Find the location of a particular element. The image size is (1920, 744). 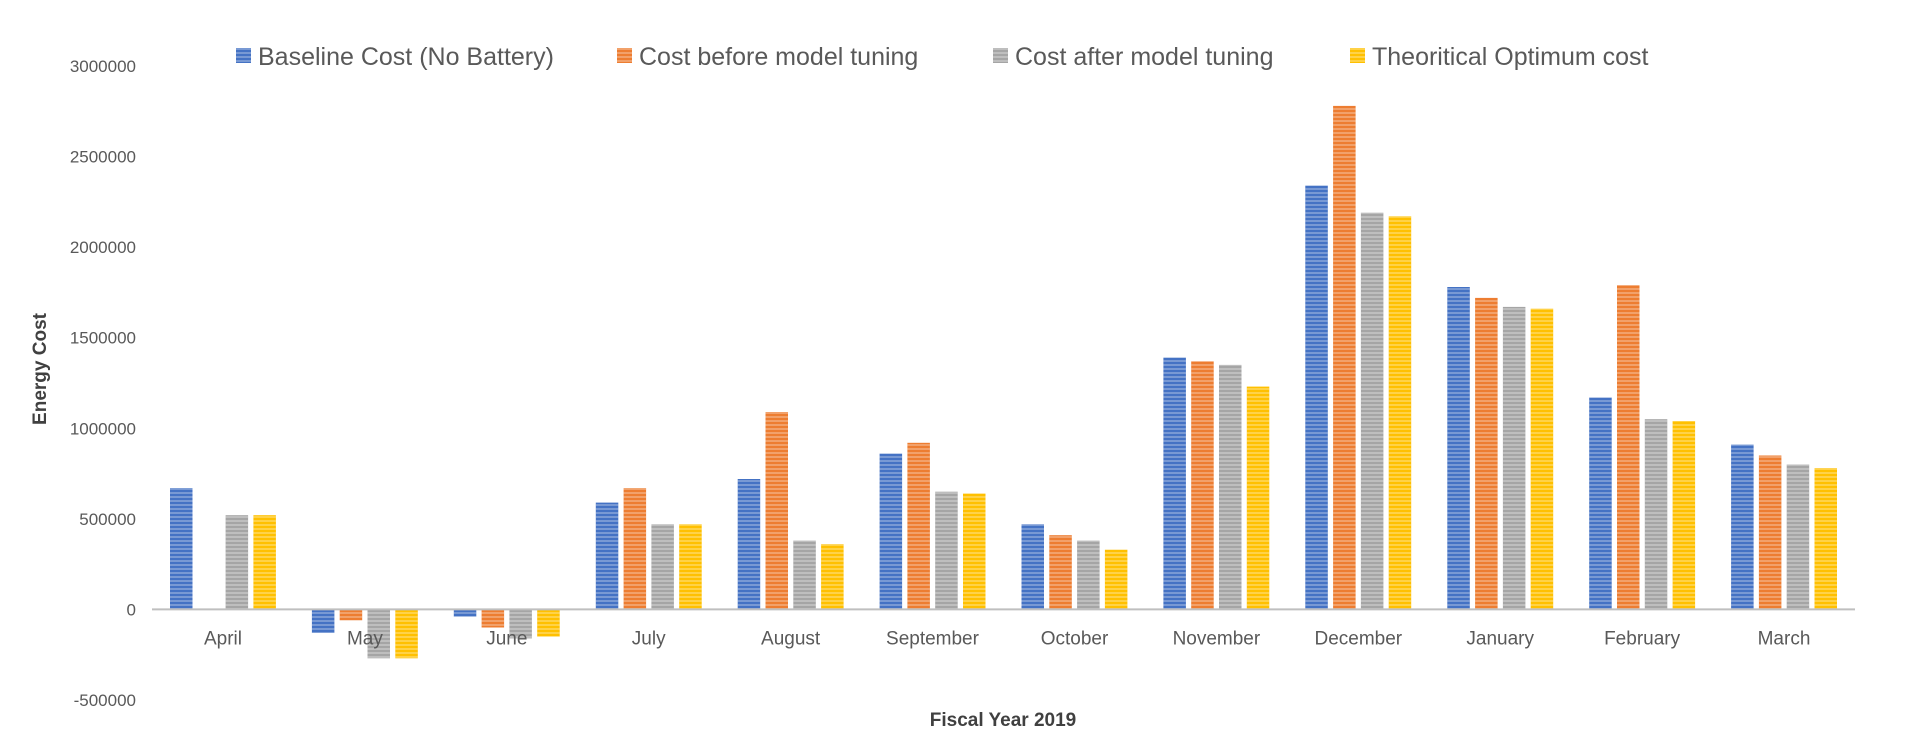

legend-label: Baseline Cost (No Battery) is located at coordinates (406, 57).